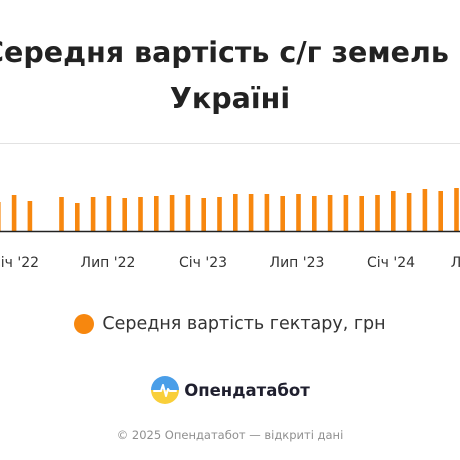 The width and height of the screenshot is (460, 460). What do you see at coordinates (229, 209) in the screenshot?
I see `bars-group` at bounding box center [229, 209].